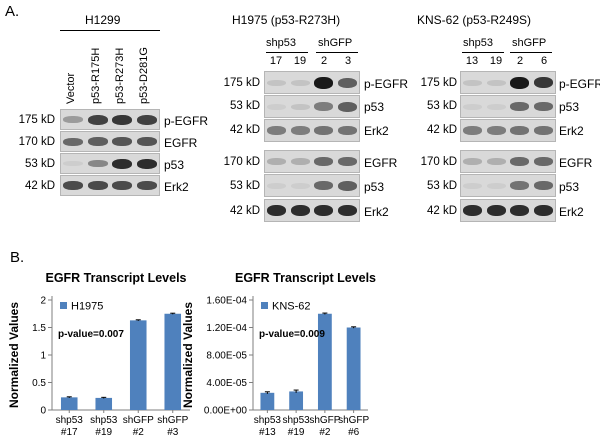 This screenshot has height=441, width=600. What do you see at coordinates (478, 43) in the screenshot?
I see `kns62-group-label: shp53` at bounding box center [478, 43].